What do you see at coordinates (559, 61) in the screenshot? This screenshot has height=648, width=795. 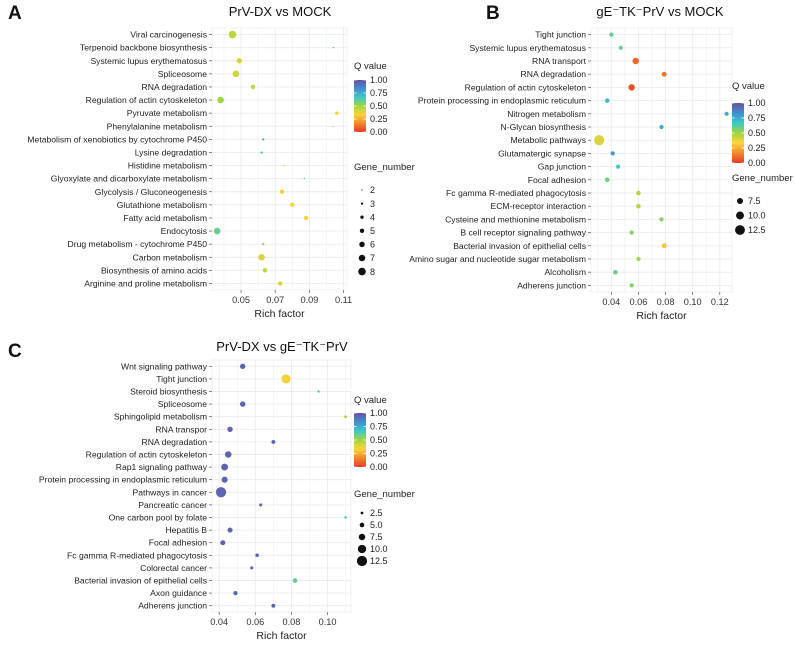 I see `y-tick-label: RNA transport` at bounding box center [559, 61].